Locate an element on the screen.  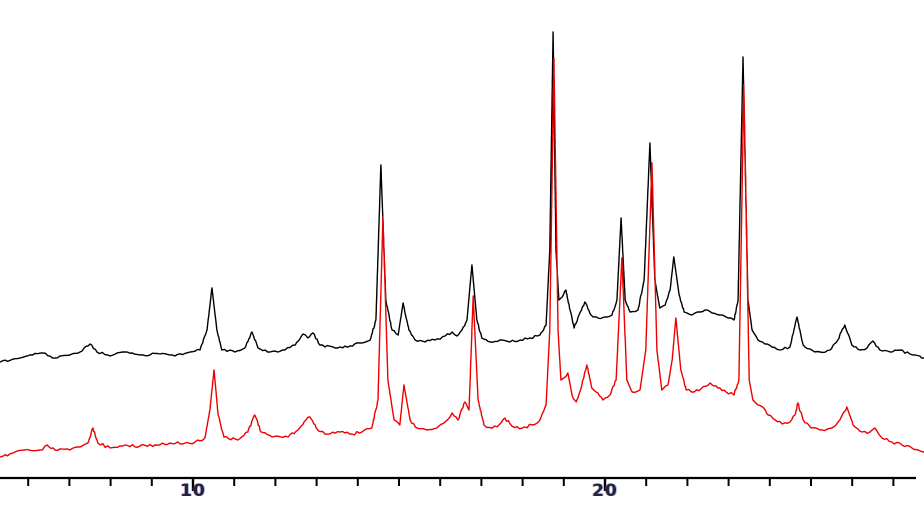
x-axis-tick-label-10: 10 is located at coordinates (193, 491).